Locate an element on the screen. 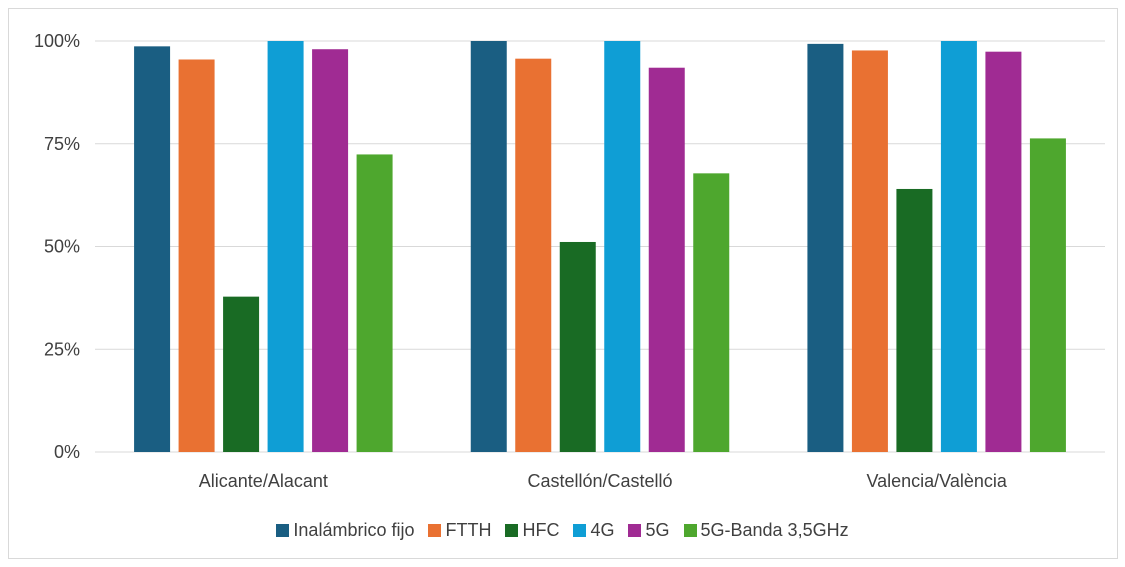  legend-label: Inalámbrico fijo is located at coordinates (354, 530).